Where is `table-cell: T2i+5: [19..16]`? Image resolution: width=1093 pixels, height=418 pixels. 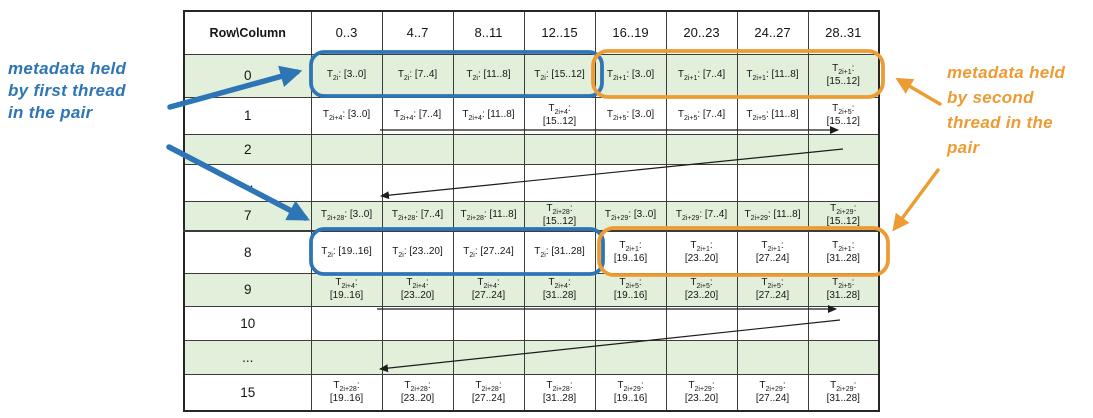
table-cell: T2i+5: [19..16] is located at coordinates (630, 289).